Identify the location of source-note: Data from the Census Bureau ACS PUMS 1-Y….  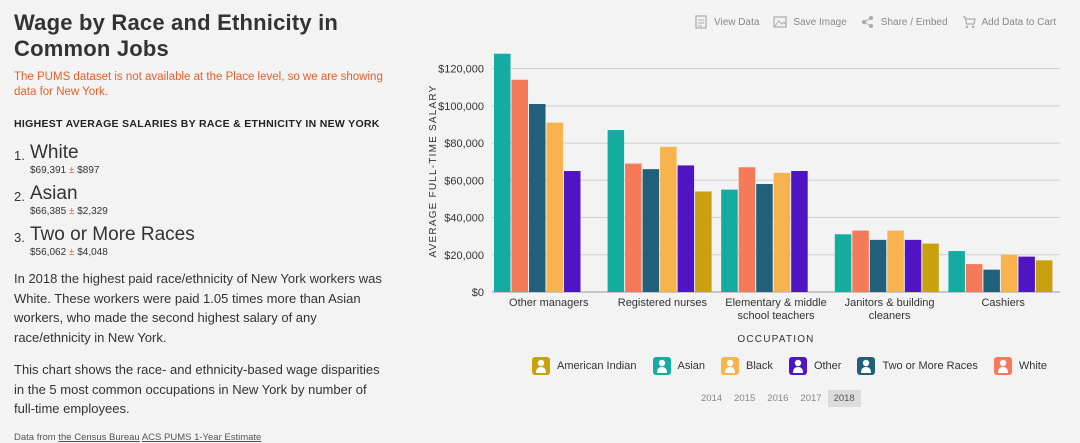
(199, 437).